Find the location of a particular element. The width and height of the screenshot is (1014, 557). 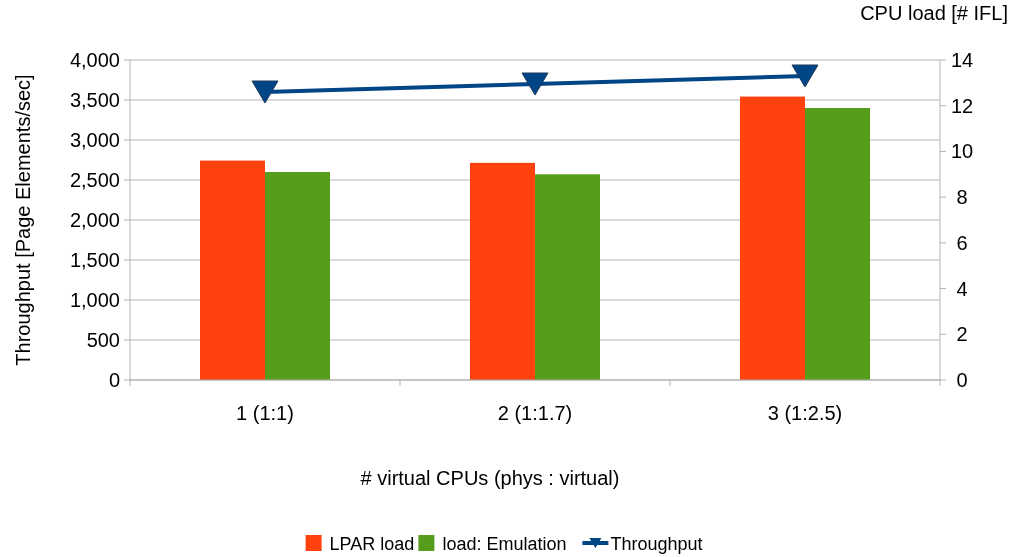

y-tick-label: 3,500 is located at coordinates (94, 100).